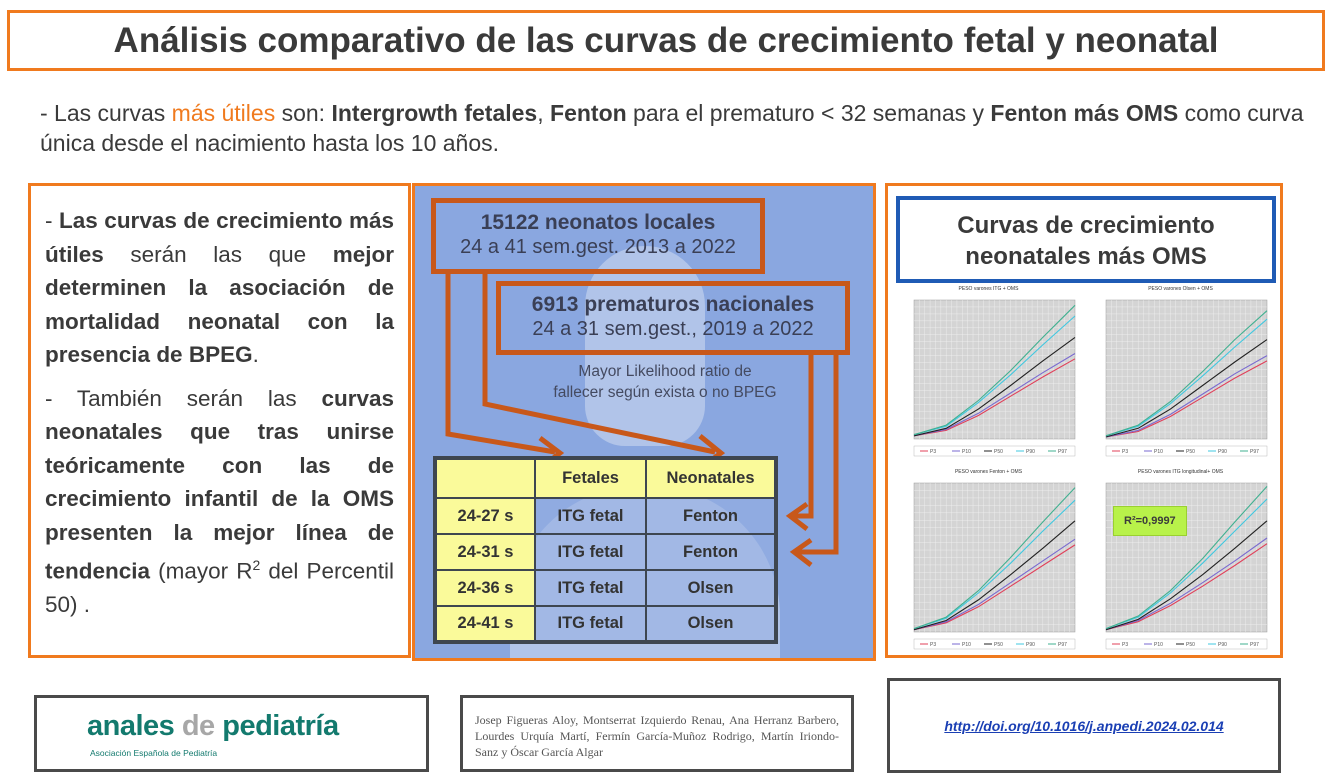  Describe the element at coordinates (134, 726) in the screenshot. I see `logo-text: anales` at that location.